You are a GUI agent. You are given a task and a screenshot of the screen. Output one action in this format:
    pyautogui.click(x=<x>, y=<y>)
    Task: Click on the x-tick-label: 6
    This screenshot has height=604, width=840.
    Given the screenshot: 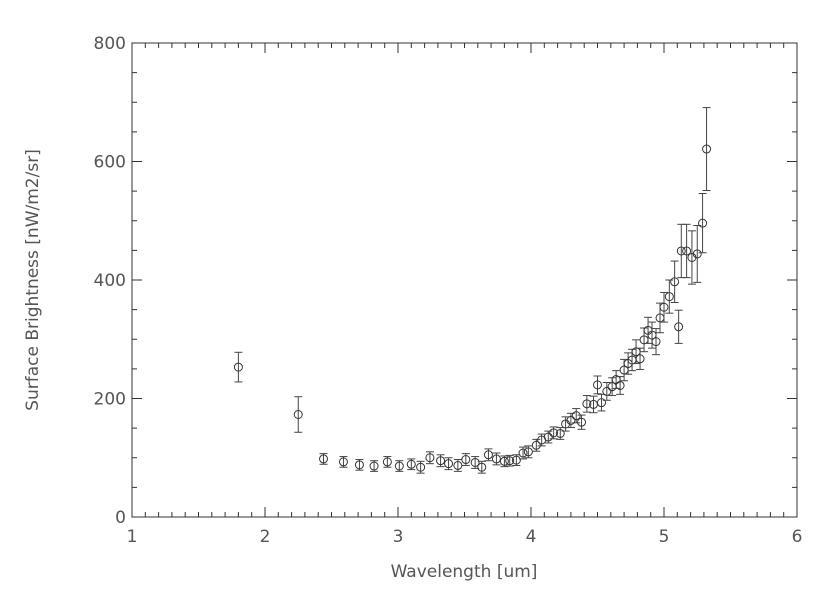 What is the action you would take?
    pyautogui.click(x=797, y=537)
    